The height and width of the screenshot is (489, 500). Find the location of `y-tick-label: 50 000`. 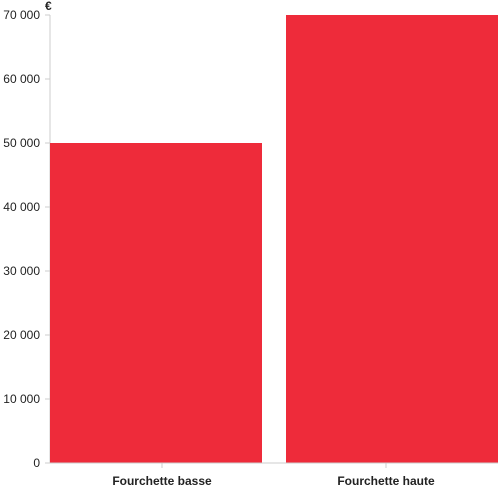

y-tick-label: 50 000 is located at coordinates (21, 143).